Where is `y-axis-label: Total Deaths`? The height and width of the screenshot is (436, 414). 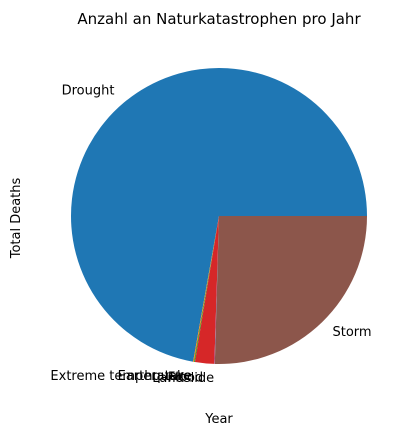 y-axis-label: Total Deaths is located at coordinates (16, 218).